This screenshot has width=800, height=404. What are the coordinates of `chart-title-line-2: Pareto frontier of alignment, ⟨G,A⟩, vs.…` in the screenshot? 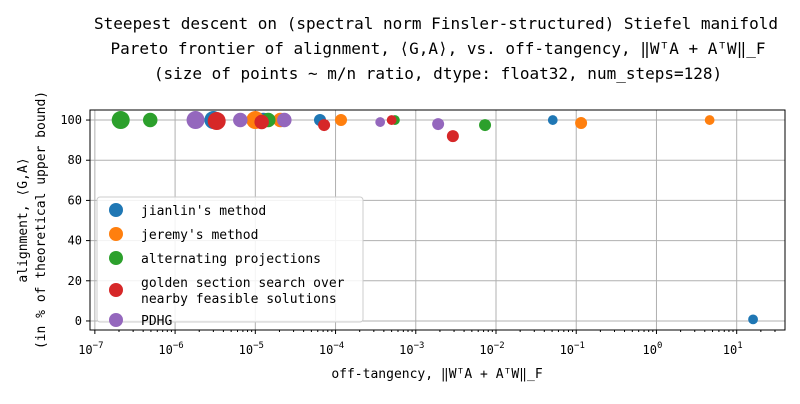 It's located at (437, 48).